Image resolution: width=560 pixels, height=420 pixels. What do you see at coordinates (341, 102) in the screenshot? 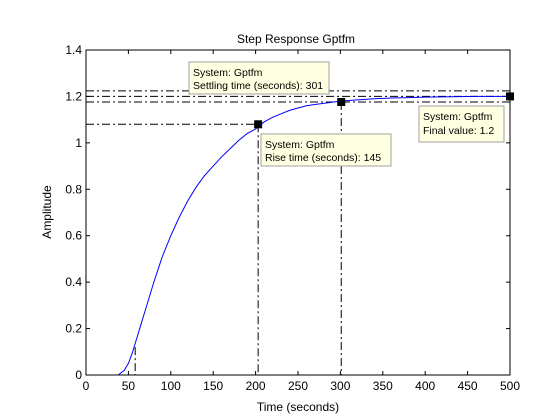
I see `settling-marker` at bounding box center [341, 102].